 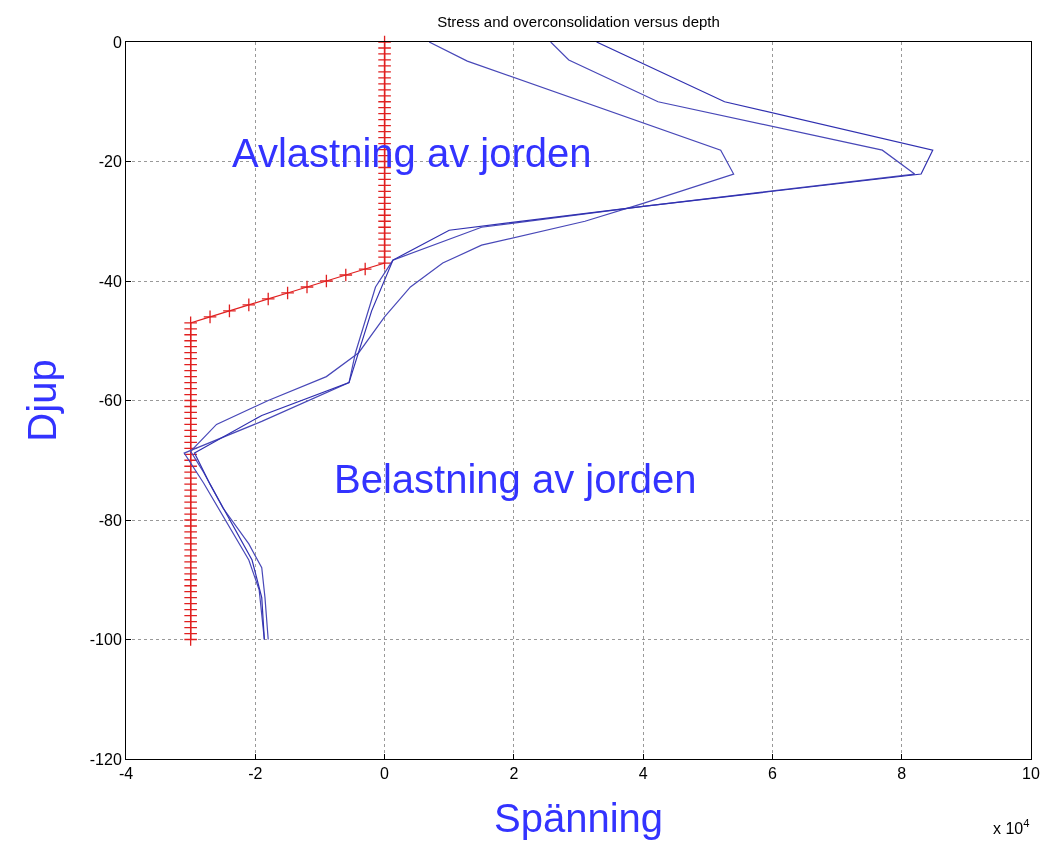 I want to click on x-tick-label: -2, so click(x=255, y=774).